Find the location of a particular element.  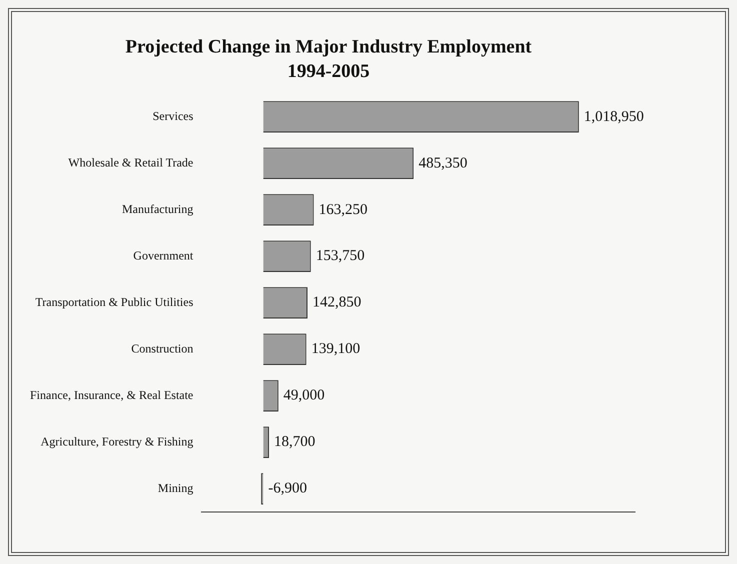

y-tick-label: Services is located at coordinates (173, 116).